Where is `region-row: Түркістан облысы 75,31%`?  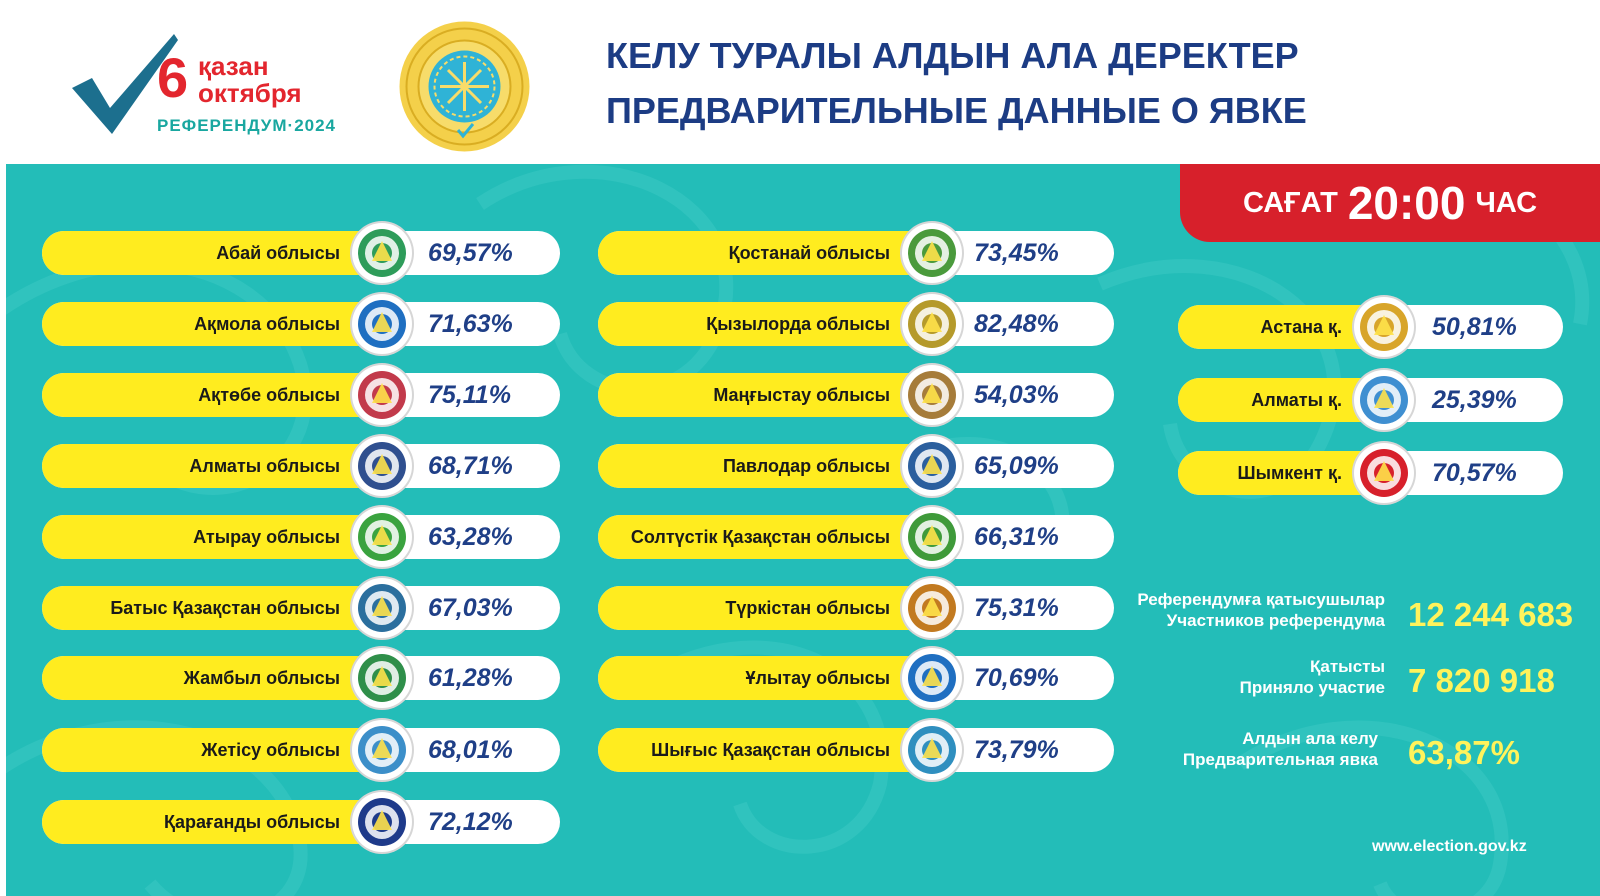
region-row: Түркістан облысы 75,31% is located at coordinates (856, 608).